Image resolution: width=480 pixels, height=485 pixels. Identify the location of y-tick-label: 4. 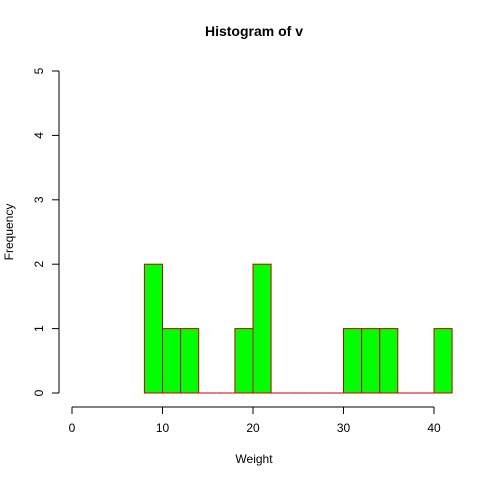
(39, 135).